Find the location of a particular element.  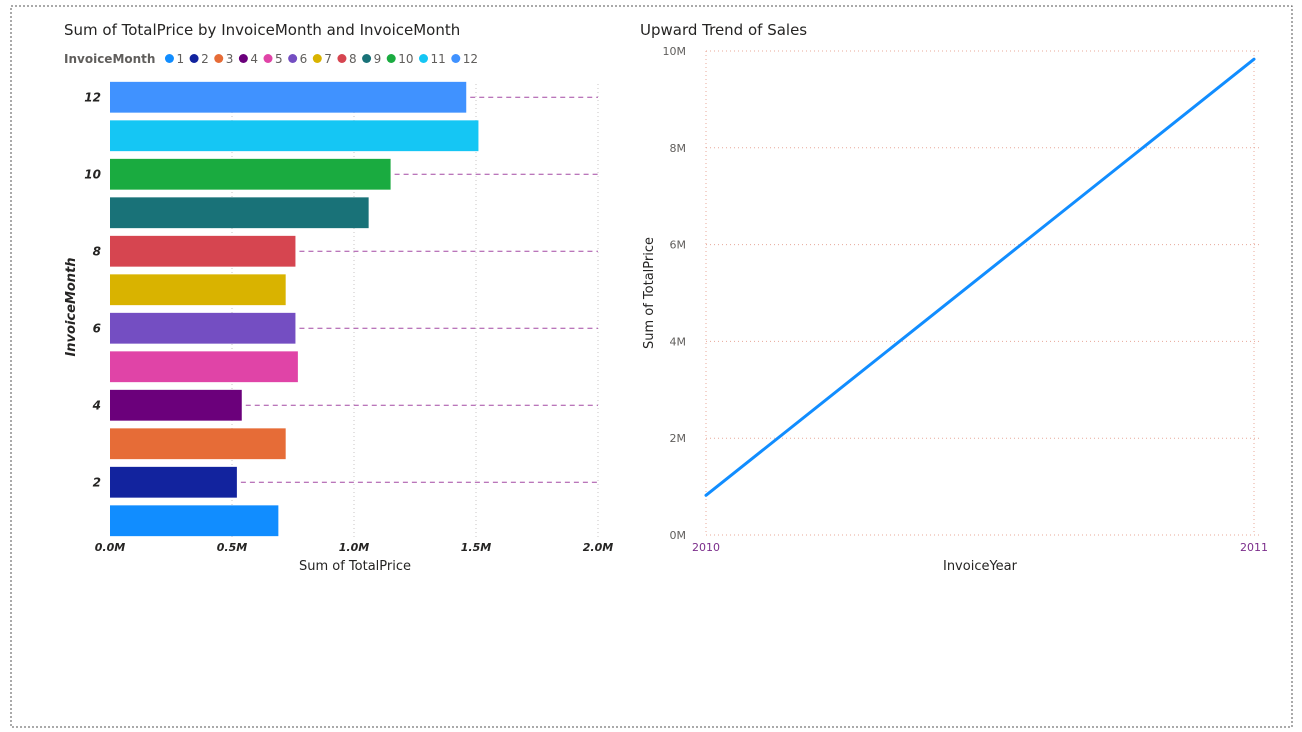

bar-chart-x-axis-title: Sum of TotalPrice is located at coordinates (355, 566).